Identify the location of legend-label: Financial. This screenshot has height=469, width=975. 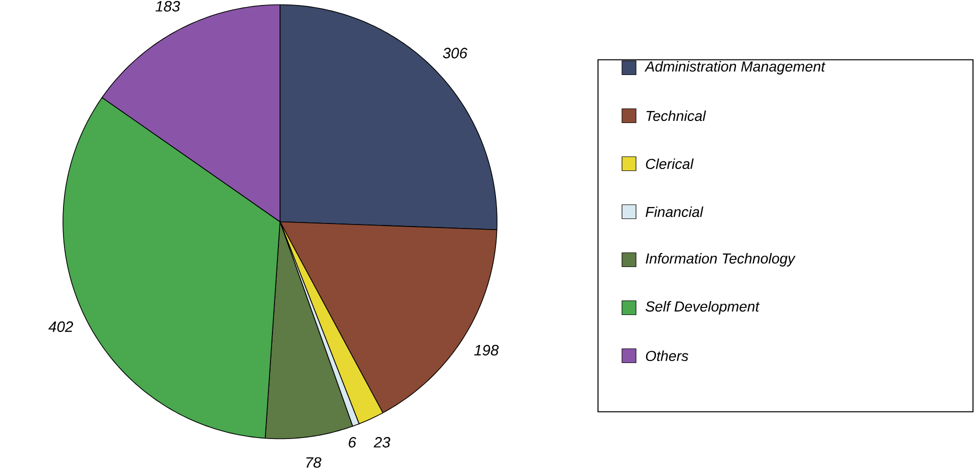
(675, 212).